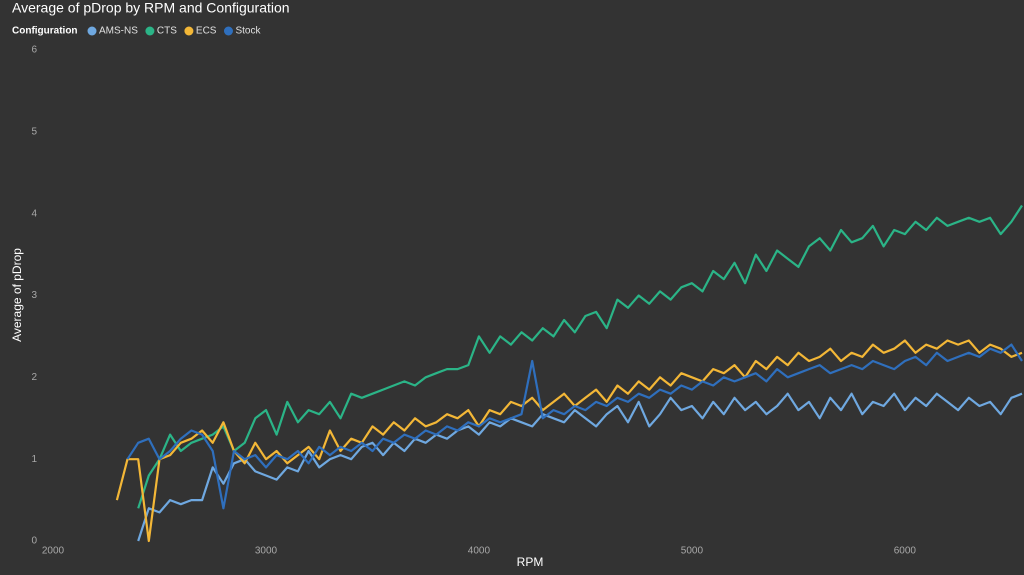  Describe the element at coordinates (530, 562) in the screenshot. I see `x-axis-label: RPM` at that location.